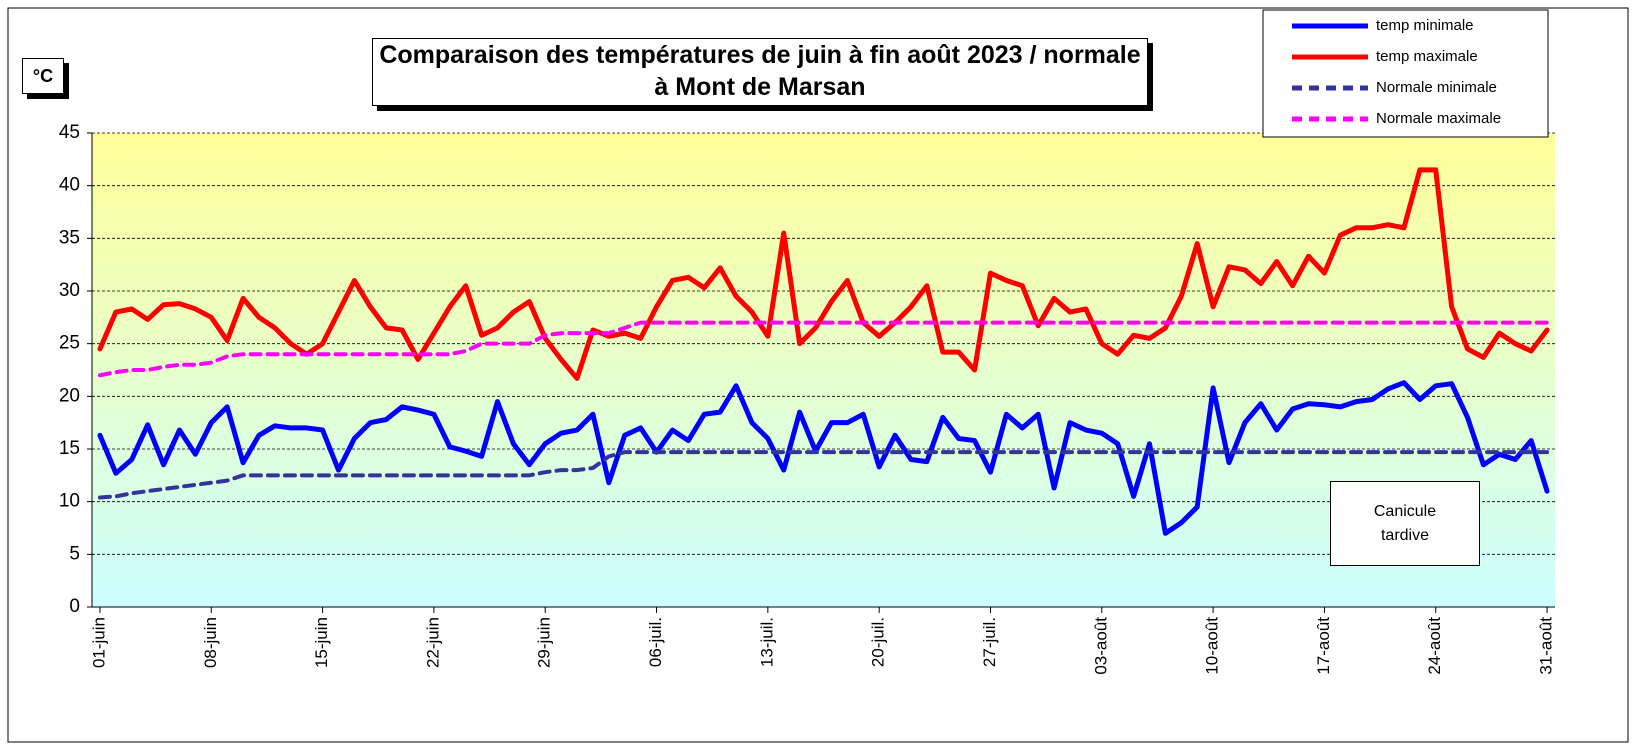 Image resolution: width=1637 pixels, height=750 pixels. I want to click on x-tick-label: 10-août, so click(1212, 646).